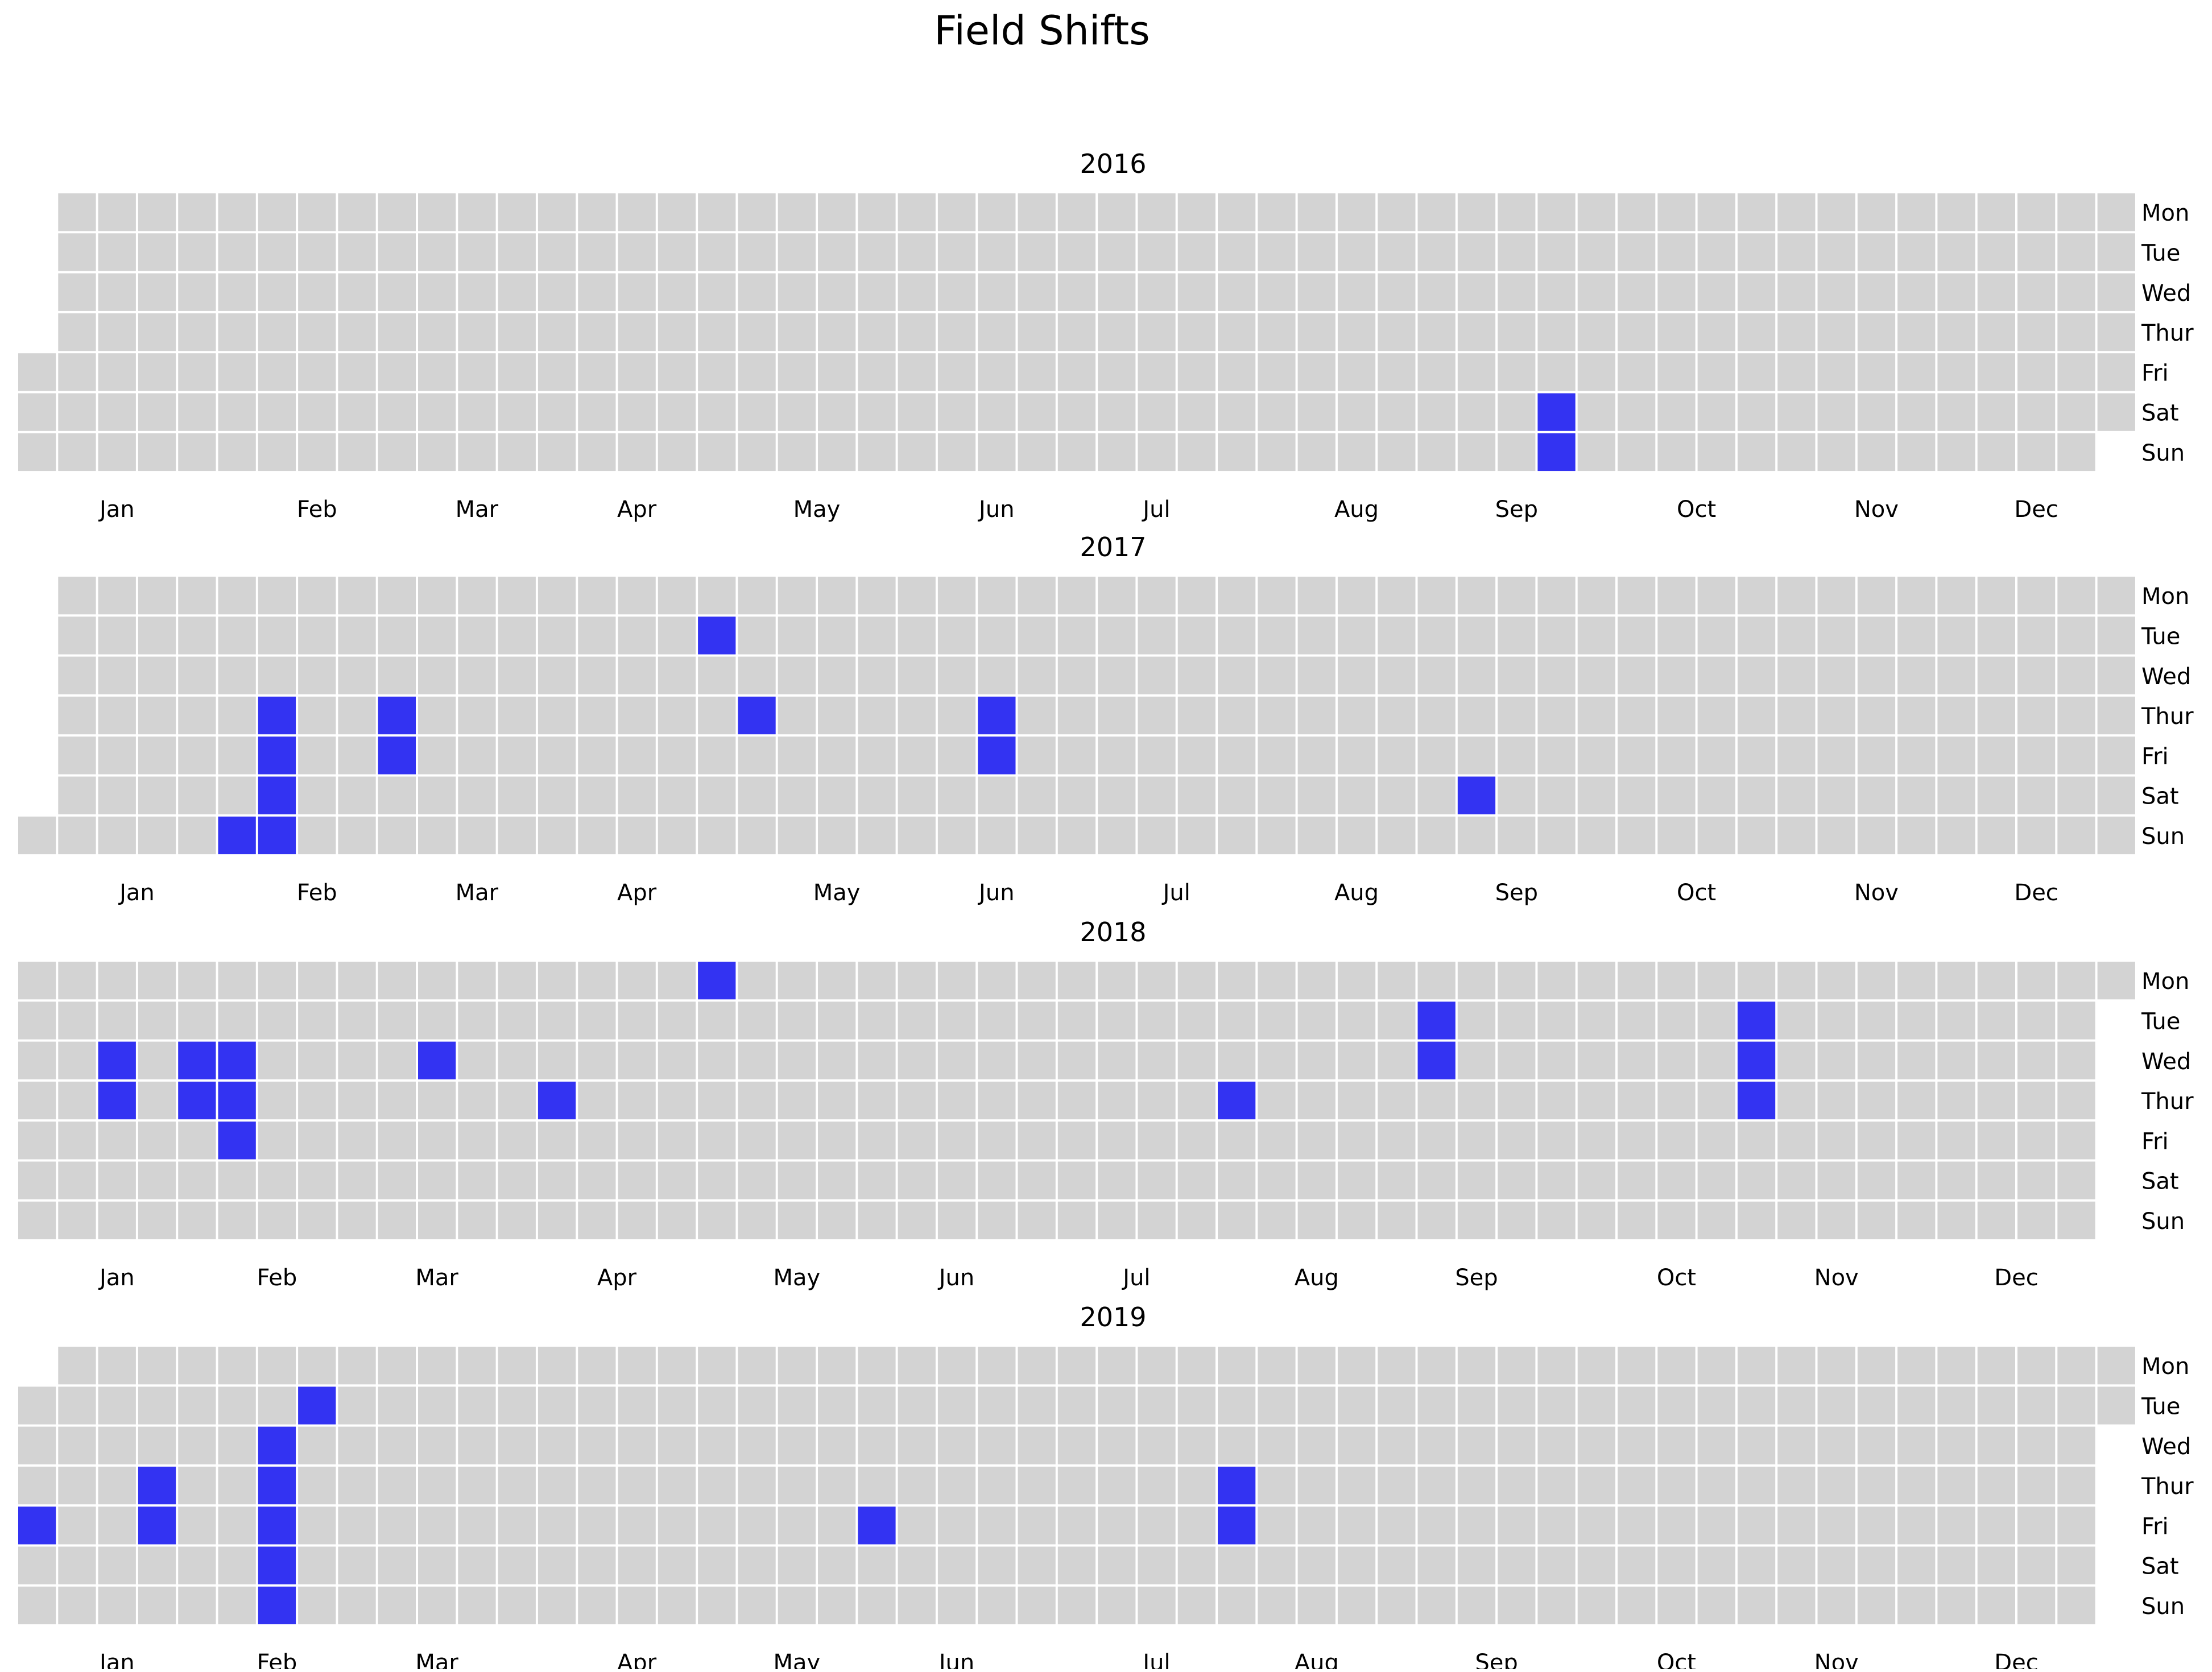 Image resolution: width=2212 pixels, height=1672 pixels. Describe the element at coordinates (436, 1278) in the screenshot. I see `month-label: Mar` at that location.